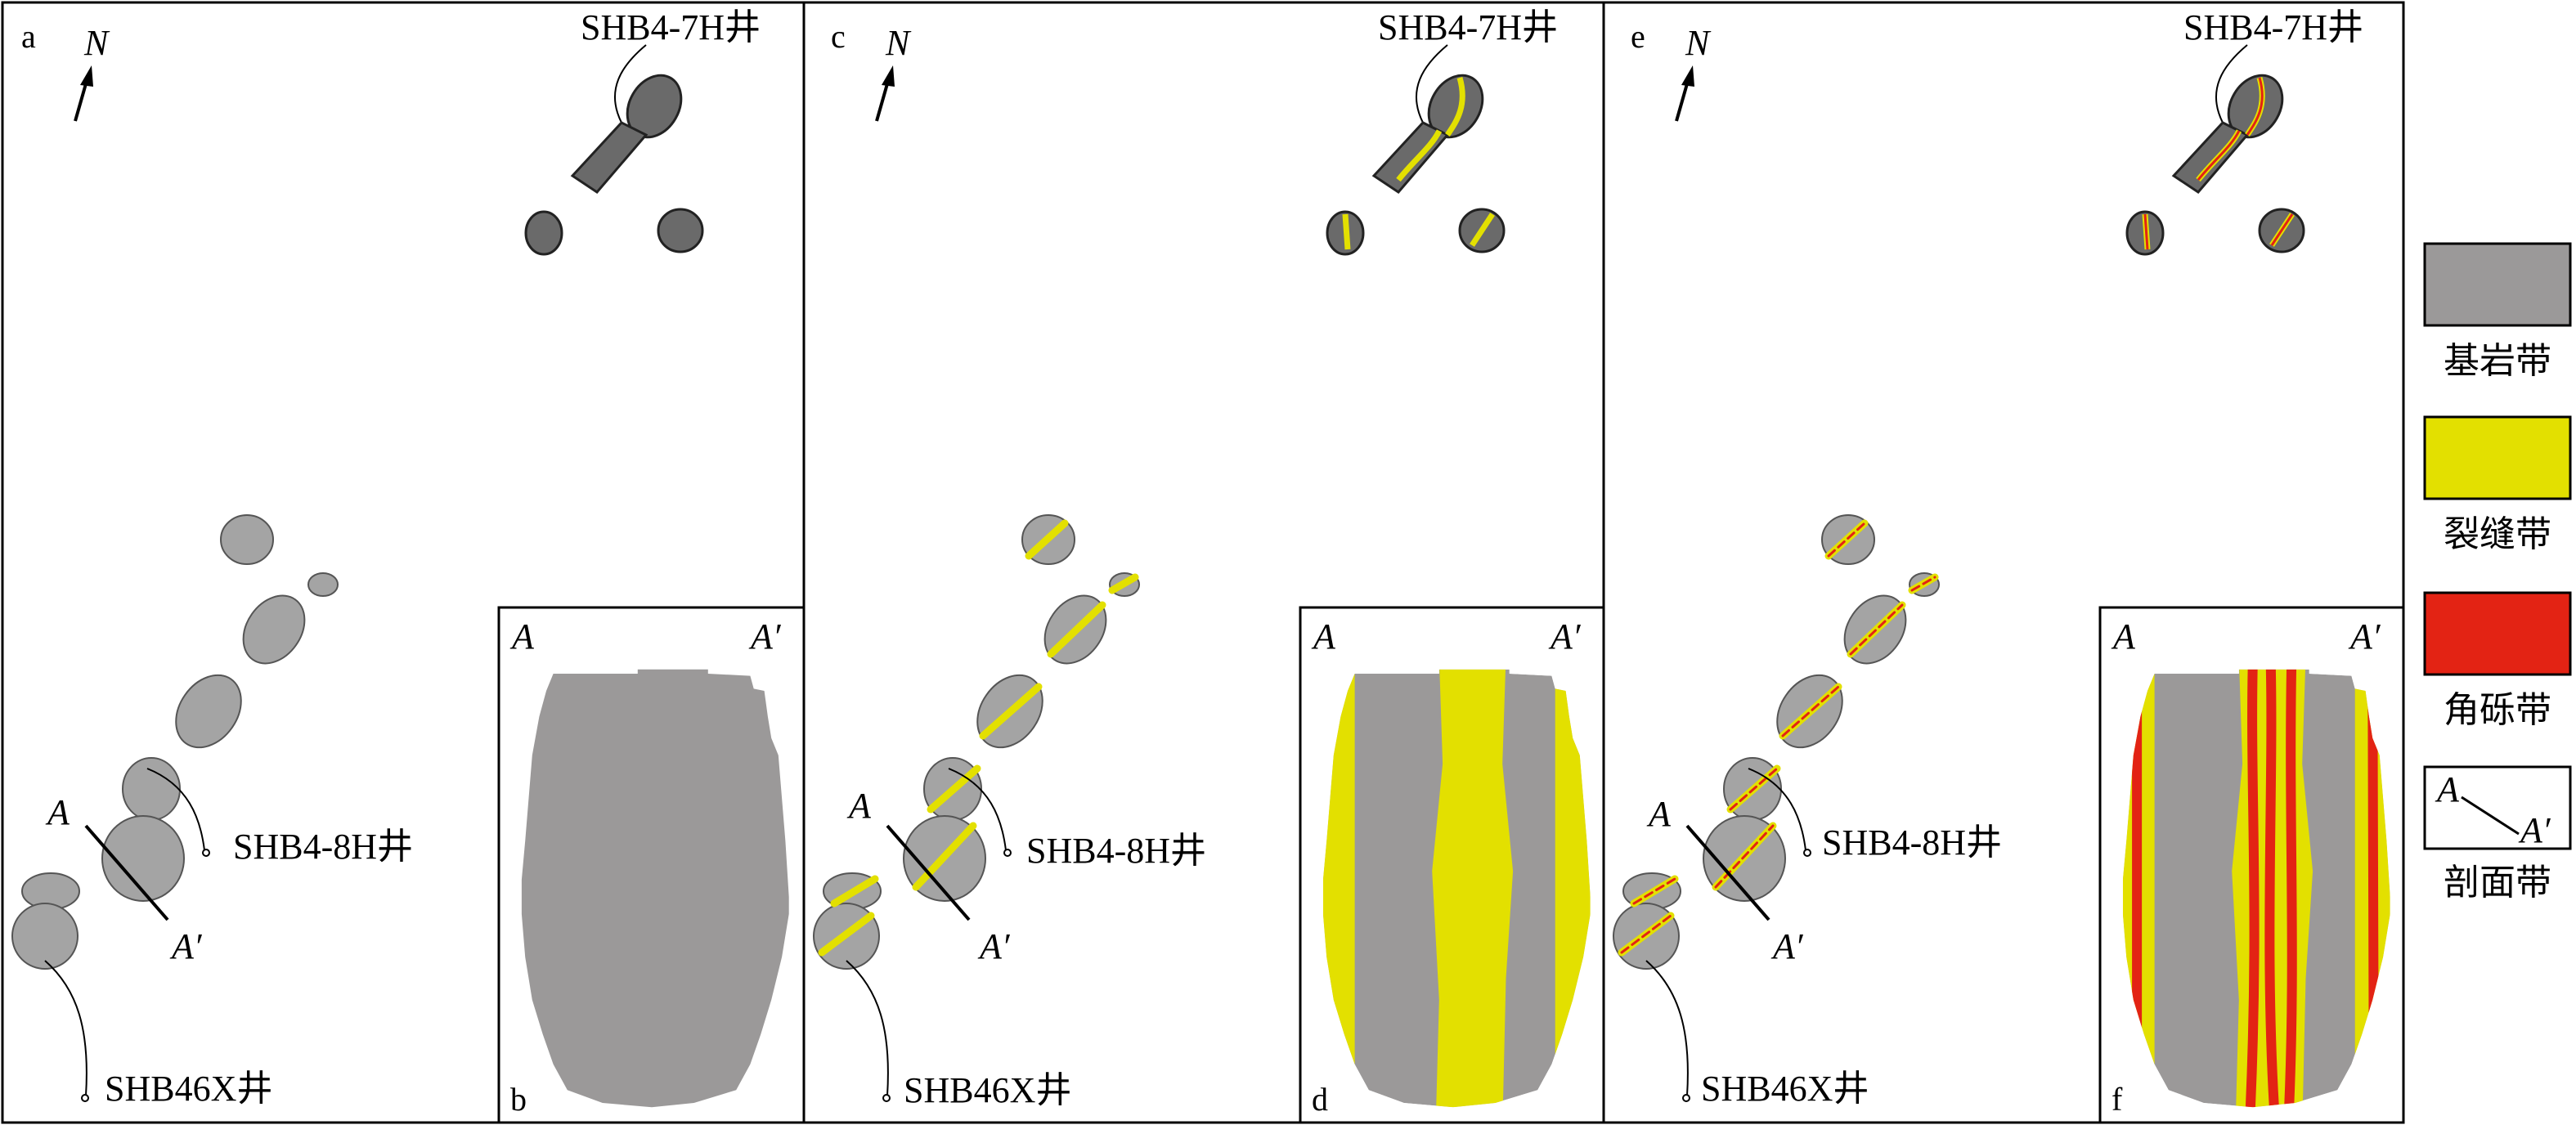 This screenshot has height=1125, width=2576. I want to click on panel-letter-f: f, so click(2118, 1099).